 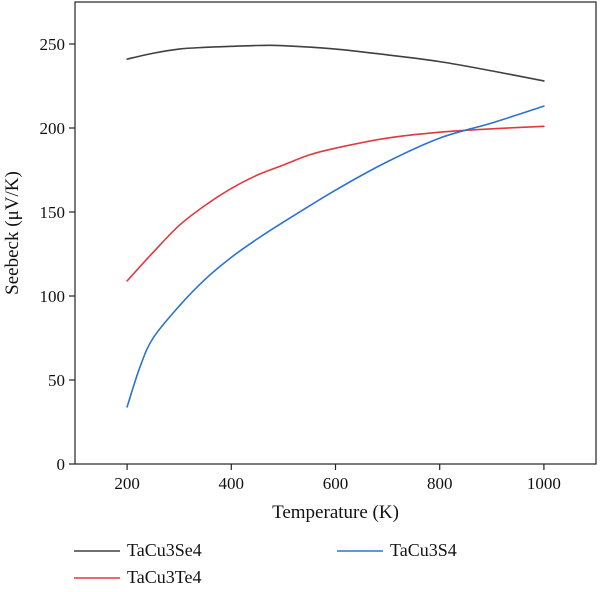 I want to click on y-tick-label: 150, so click(x=53, y=212).